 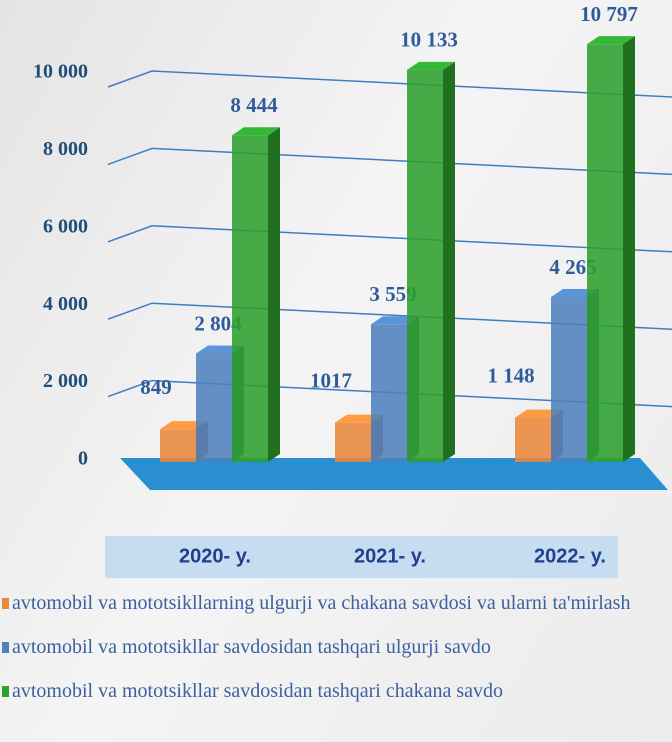 I want to click on y-tick-label: 6 000, so click(x=65, y=226).